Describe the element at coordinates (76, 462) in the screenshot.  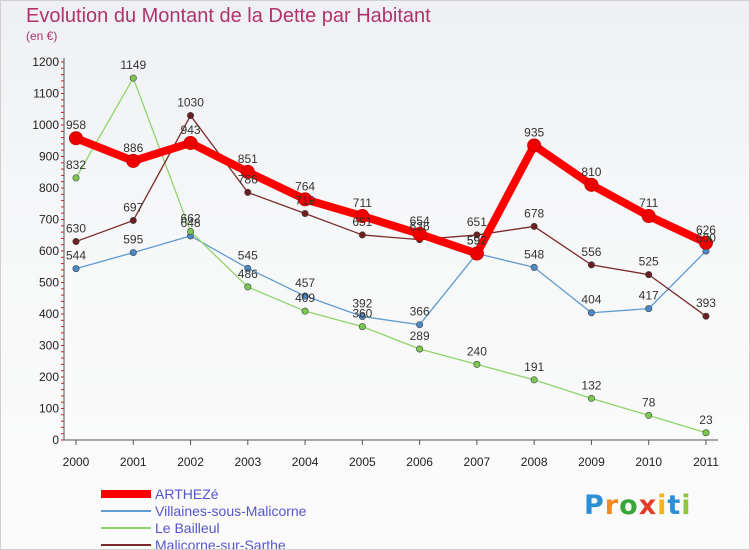
I see `x-tick-label: 2000` at that location.